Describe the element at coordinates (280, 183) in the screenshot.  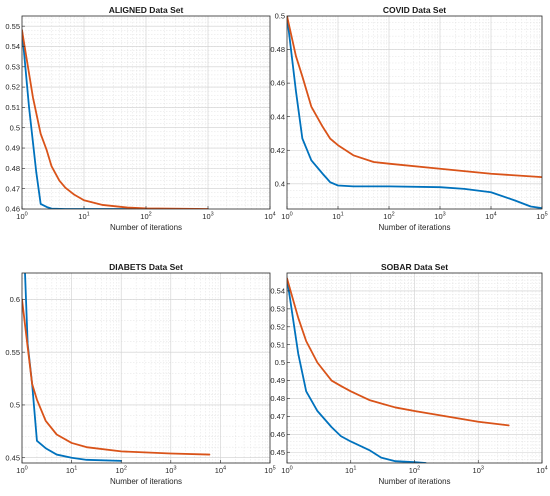
I see `y-tick-label: 0.4` at that location.